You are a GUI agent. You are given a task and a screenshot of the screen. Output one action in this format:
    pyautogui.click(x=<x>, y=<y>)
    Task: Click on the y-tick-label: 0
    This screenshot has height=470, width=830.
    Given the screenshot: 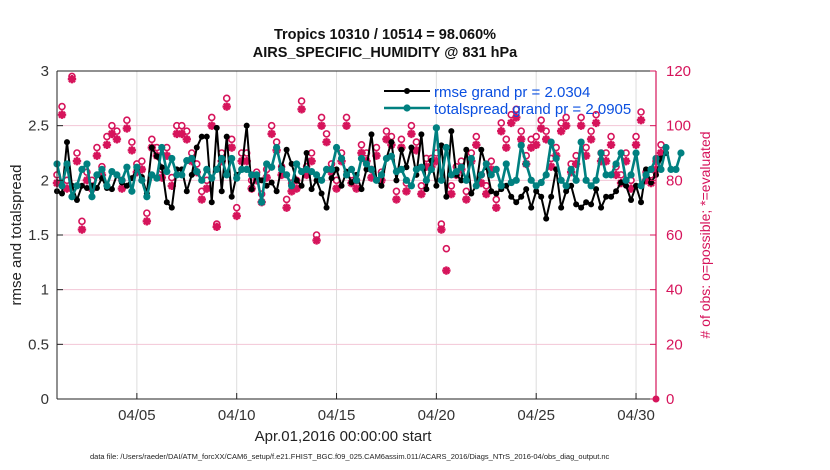 What is the action you would take?
    pyautogui.click(x=45, y=399)
    